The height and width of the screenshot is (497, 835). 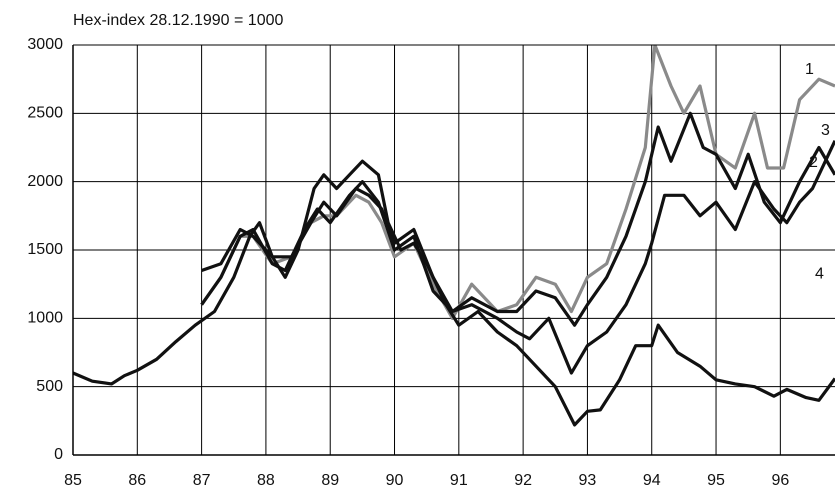 What do you see at coordinates (45, 113) in the screenshot?
I see `y-tick-label: 2500` at bounding box center [45, 113].